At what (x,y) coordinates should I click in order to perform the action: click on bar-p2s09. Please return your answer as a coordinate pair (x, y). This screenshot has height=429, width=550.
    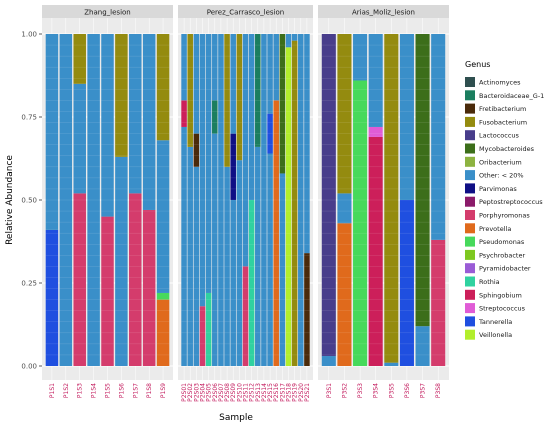
    Looking at the image, I should click on (233, 200).